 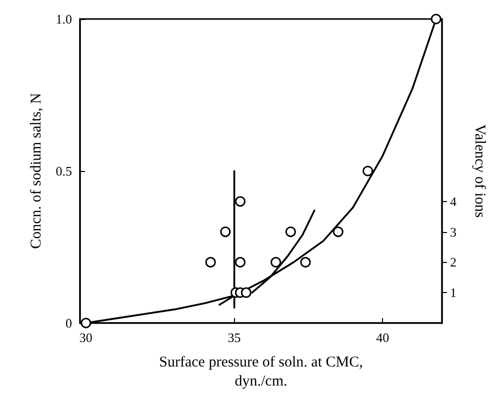 I want to click on x-tick-label: 35, so click(x=234, y=337).